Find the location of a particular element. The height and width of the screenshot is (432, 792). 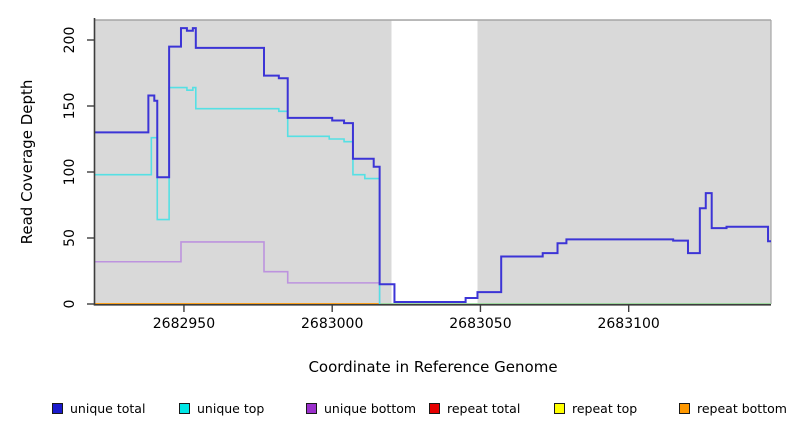

x-tick-label: 2682950 is located at coordinates (184, 324).